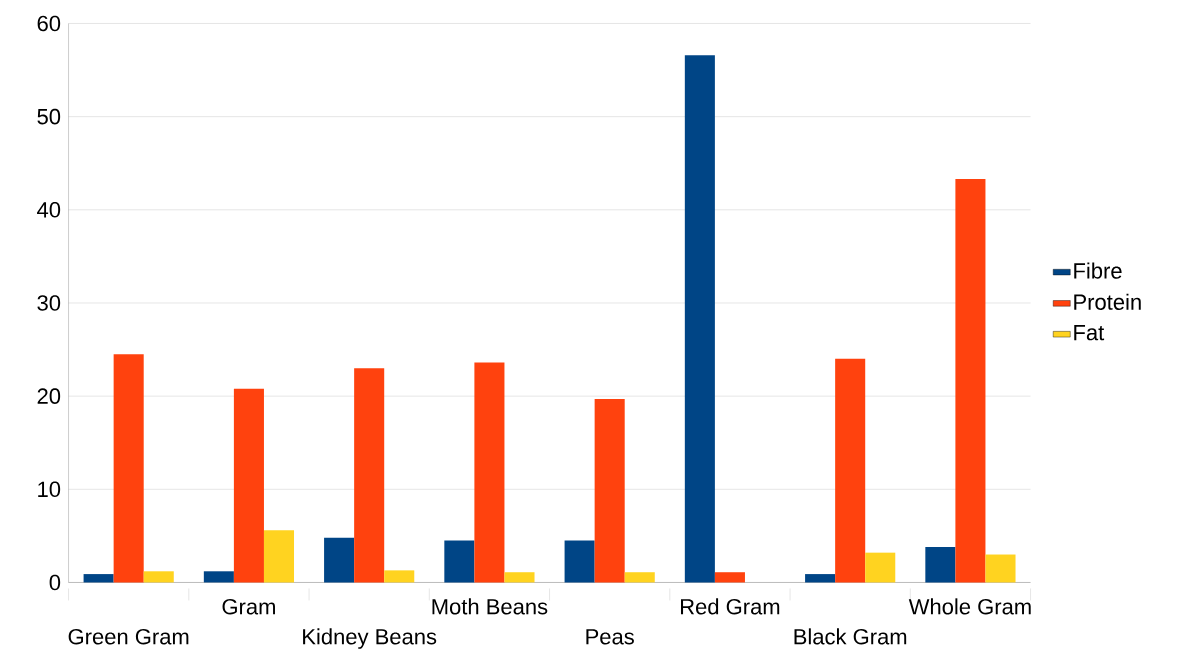  I want to click on x-tick-label: Red Gram, so click(730, 606).